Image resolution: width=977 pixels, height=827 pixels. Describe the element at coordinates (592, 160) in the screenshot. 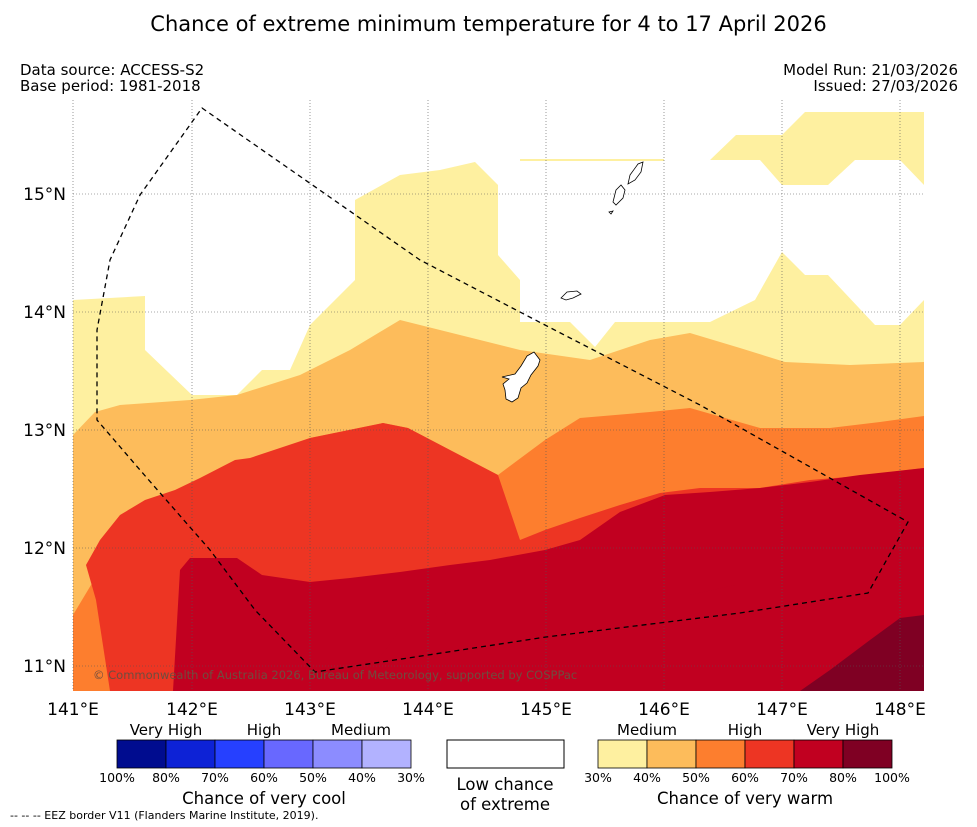

I see `band-30-40-strip` at that location.